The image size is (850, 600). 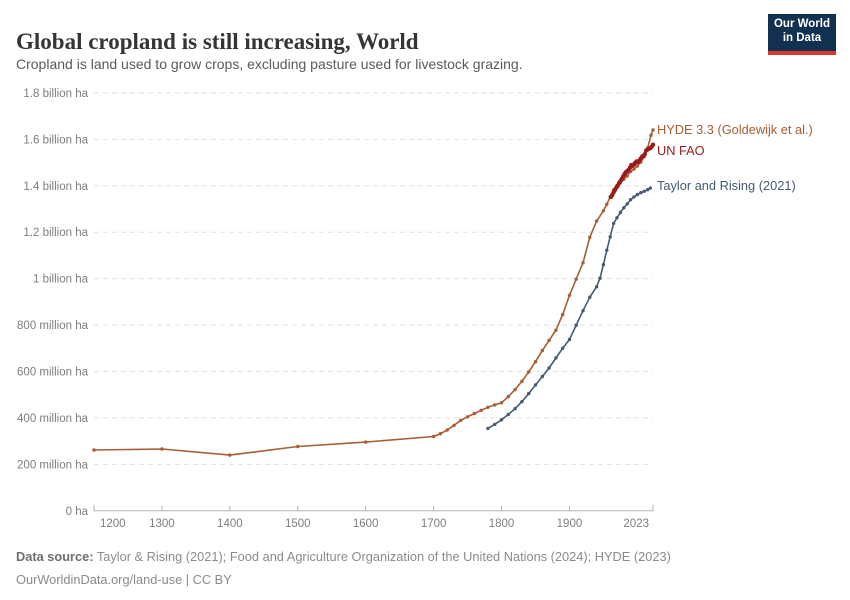 I want to click on series-label-taylor-and-rising-2021: Taylor and Rising (2021), so click(x=726, y=186).